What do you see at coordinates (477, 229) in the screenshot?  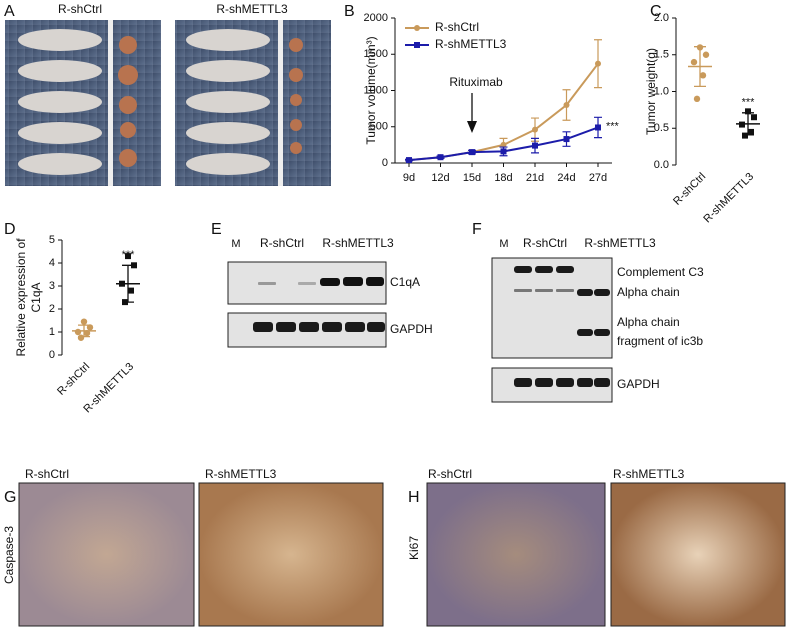 I see `panel-letter: F` at bounding box center [477, 229].